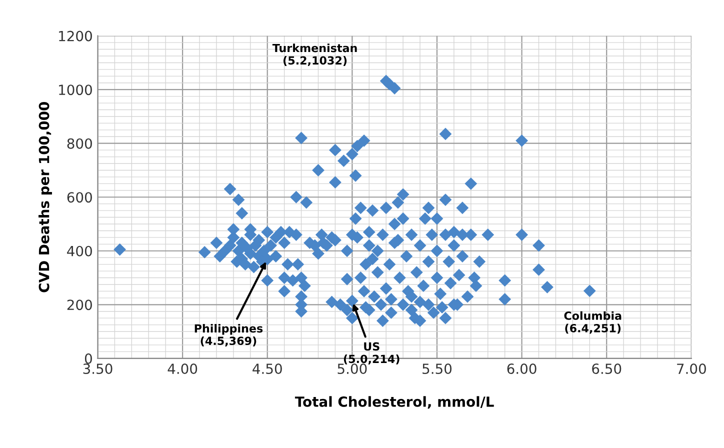  Describe the element at coordinates (79, 197) in the screenshot. I see `y-tick-label: 600` at that location.